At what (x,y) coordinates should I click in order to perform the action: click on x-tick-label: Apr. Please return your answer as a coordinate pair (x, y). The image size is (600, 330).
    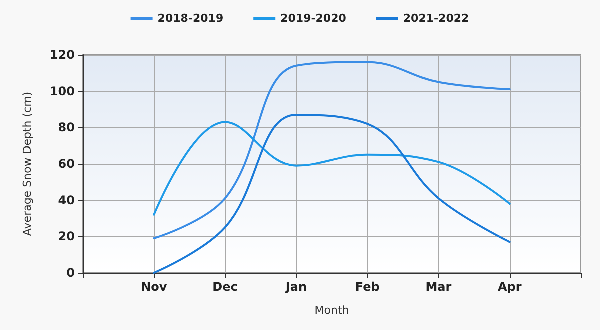
    Looking at the image, I should click on (510, 287).